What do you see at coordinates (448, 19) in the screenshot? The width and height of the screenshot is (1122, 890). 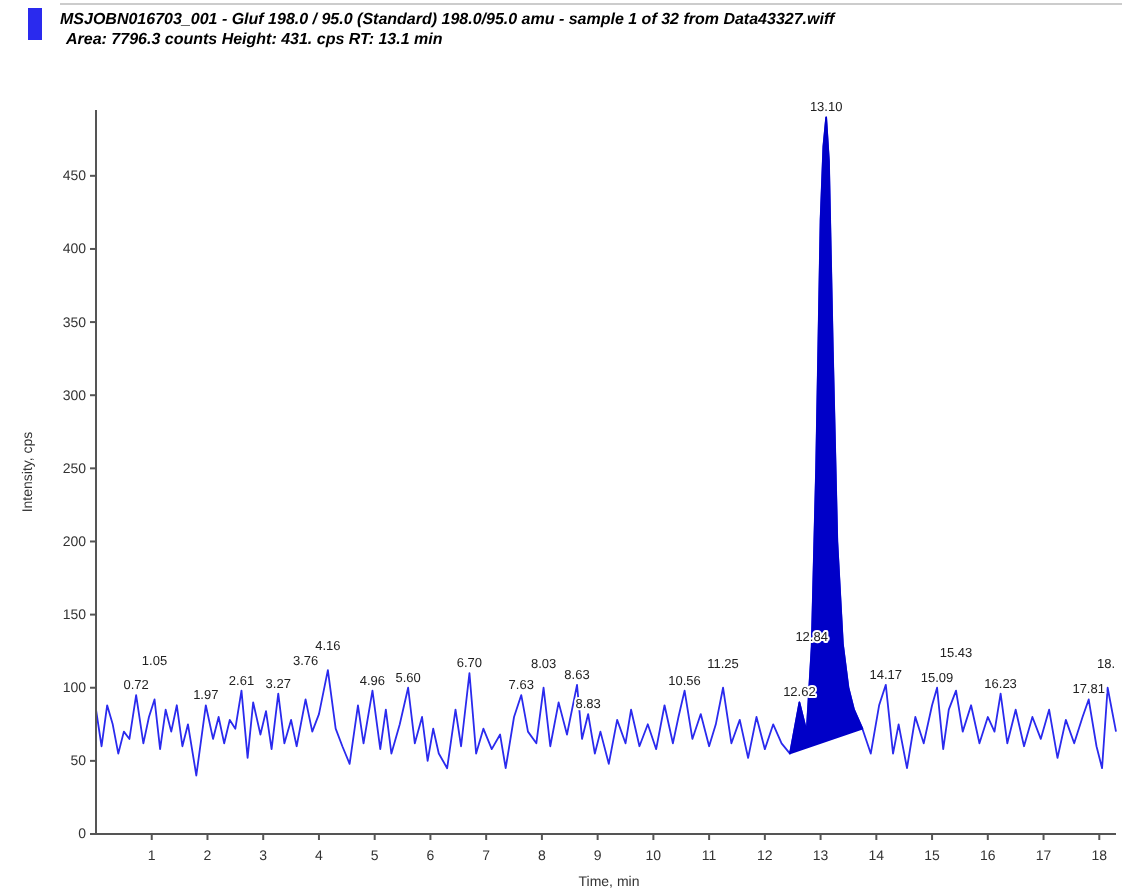 I see `chart-title: MSJOBN016703_001 - Gluf 198.0 / 95.0 (Standard) 198.0/95.0 amu - sample 1 of 32 from Data43327.wiff` at bounding box center [448, 19].